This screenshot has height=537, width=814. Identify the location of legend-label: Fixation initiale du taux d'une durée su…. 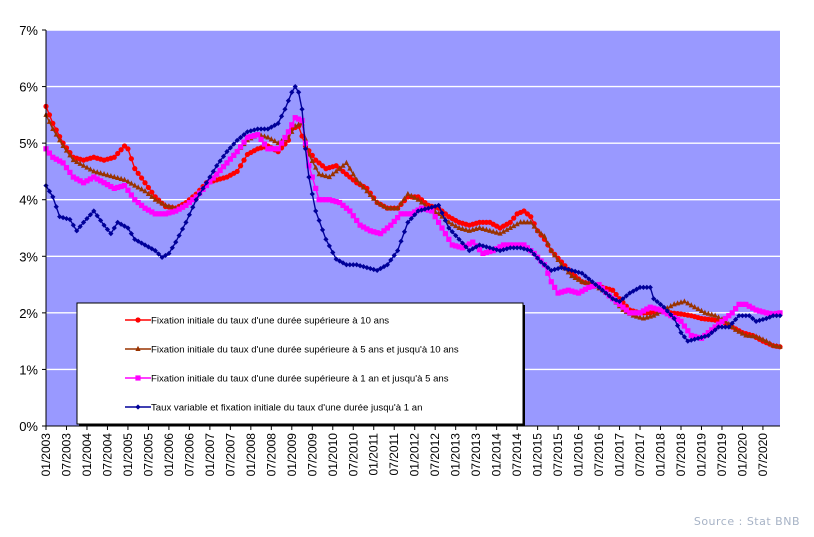
(300, 379).